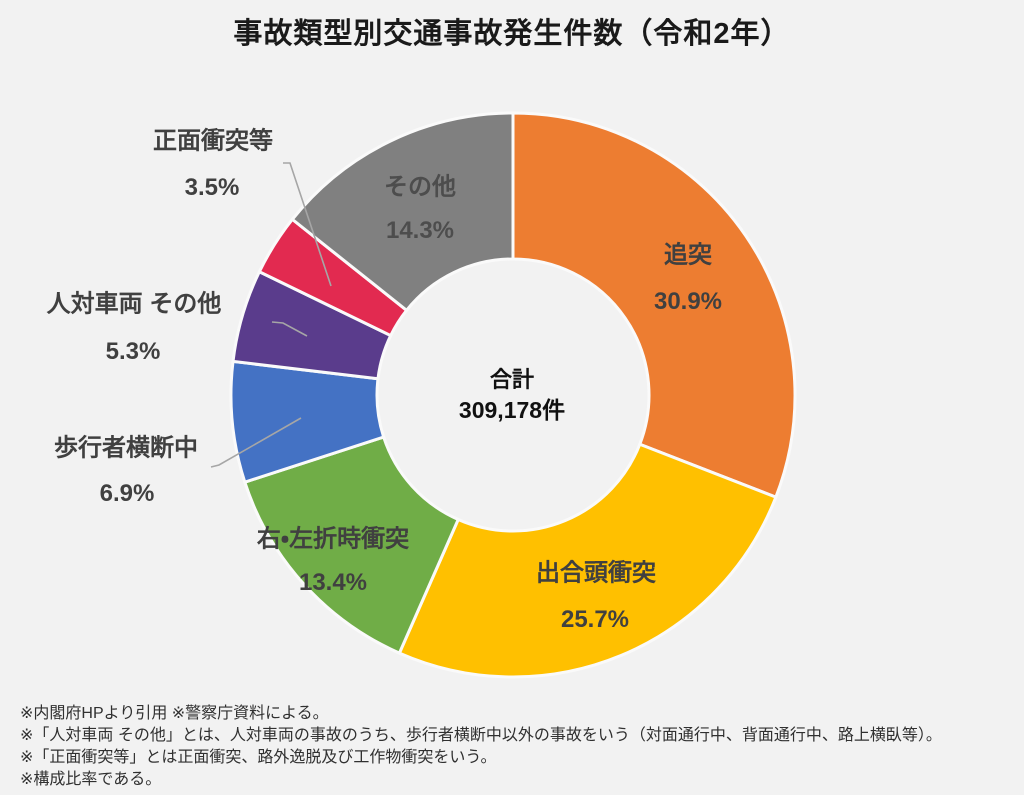  Describe the element at coordinates (512, 395) in the screenshot. I see `donut-center-text: 合計 309,178件` at that location.